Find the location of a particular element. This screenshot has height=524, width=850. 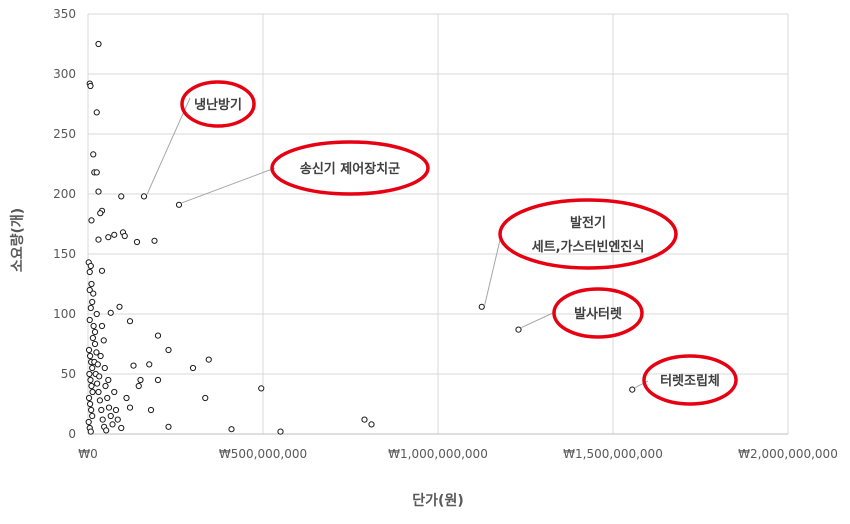

annotation-label: 세트,가스터빈엔진식 is located at coordinates (588, 247).